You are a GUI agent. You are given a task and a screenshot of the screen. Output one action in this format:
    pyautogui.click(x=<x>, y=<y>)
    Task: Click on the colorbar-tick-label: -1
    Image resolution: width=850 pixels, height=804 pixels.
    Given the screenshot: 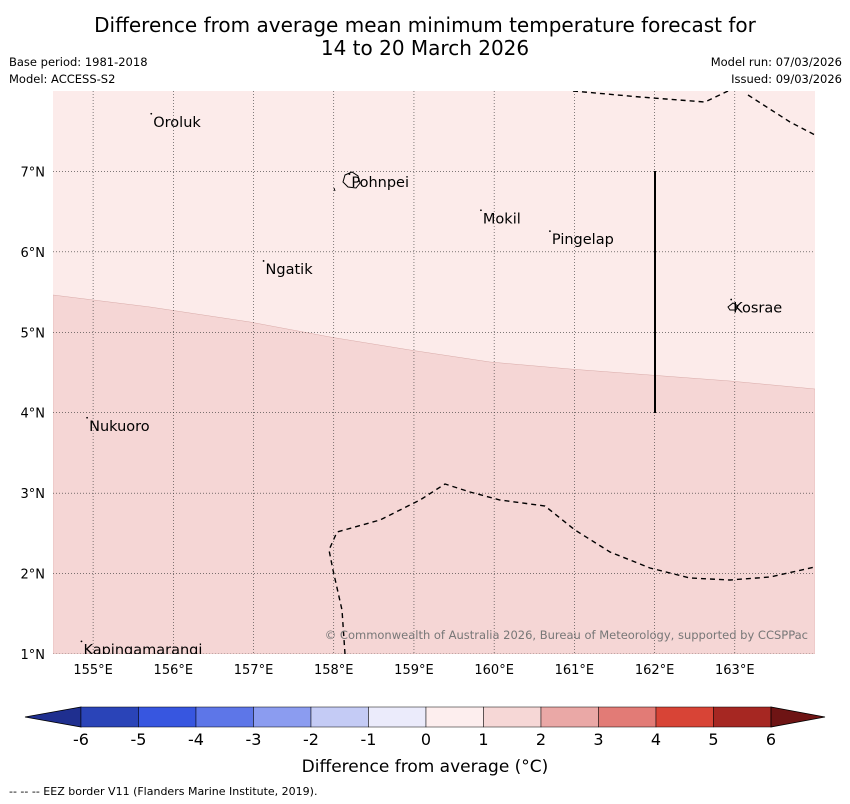 What is the action you would take?
    pyautogui.click(x=369, y=739)
    